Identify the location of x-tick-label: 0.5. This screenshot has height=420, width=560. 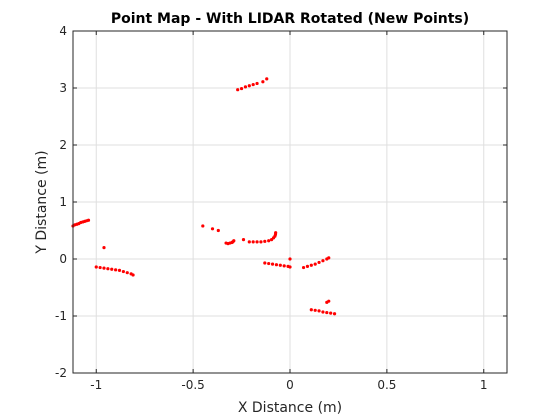
(386, 385).